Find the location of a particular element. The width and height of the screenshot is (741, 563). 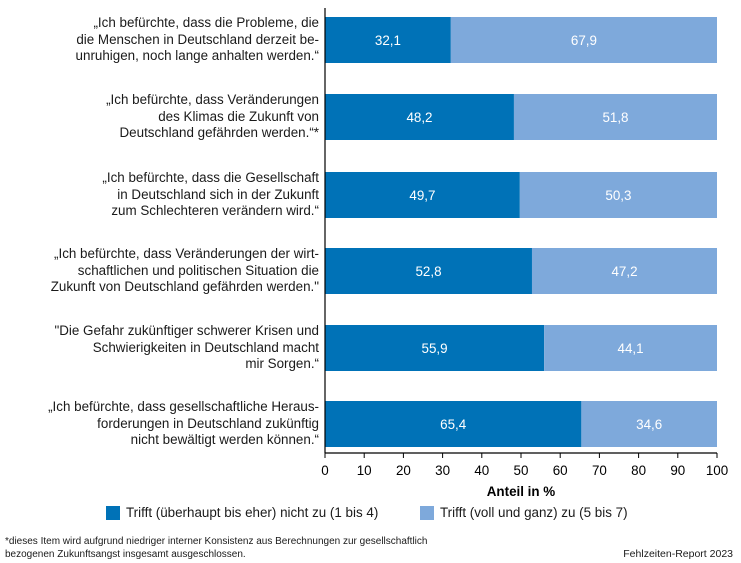

data-label: 51,8 is located at coordinates (615, 117).